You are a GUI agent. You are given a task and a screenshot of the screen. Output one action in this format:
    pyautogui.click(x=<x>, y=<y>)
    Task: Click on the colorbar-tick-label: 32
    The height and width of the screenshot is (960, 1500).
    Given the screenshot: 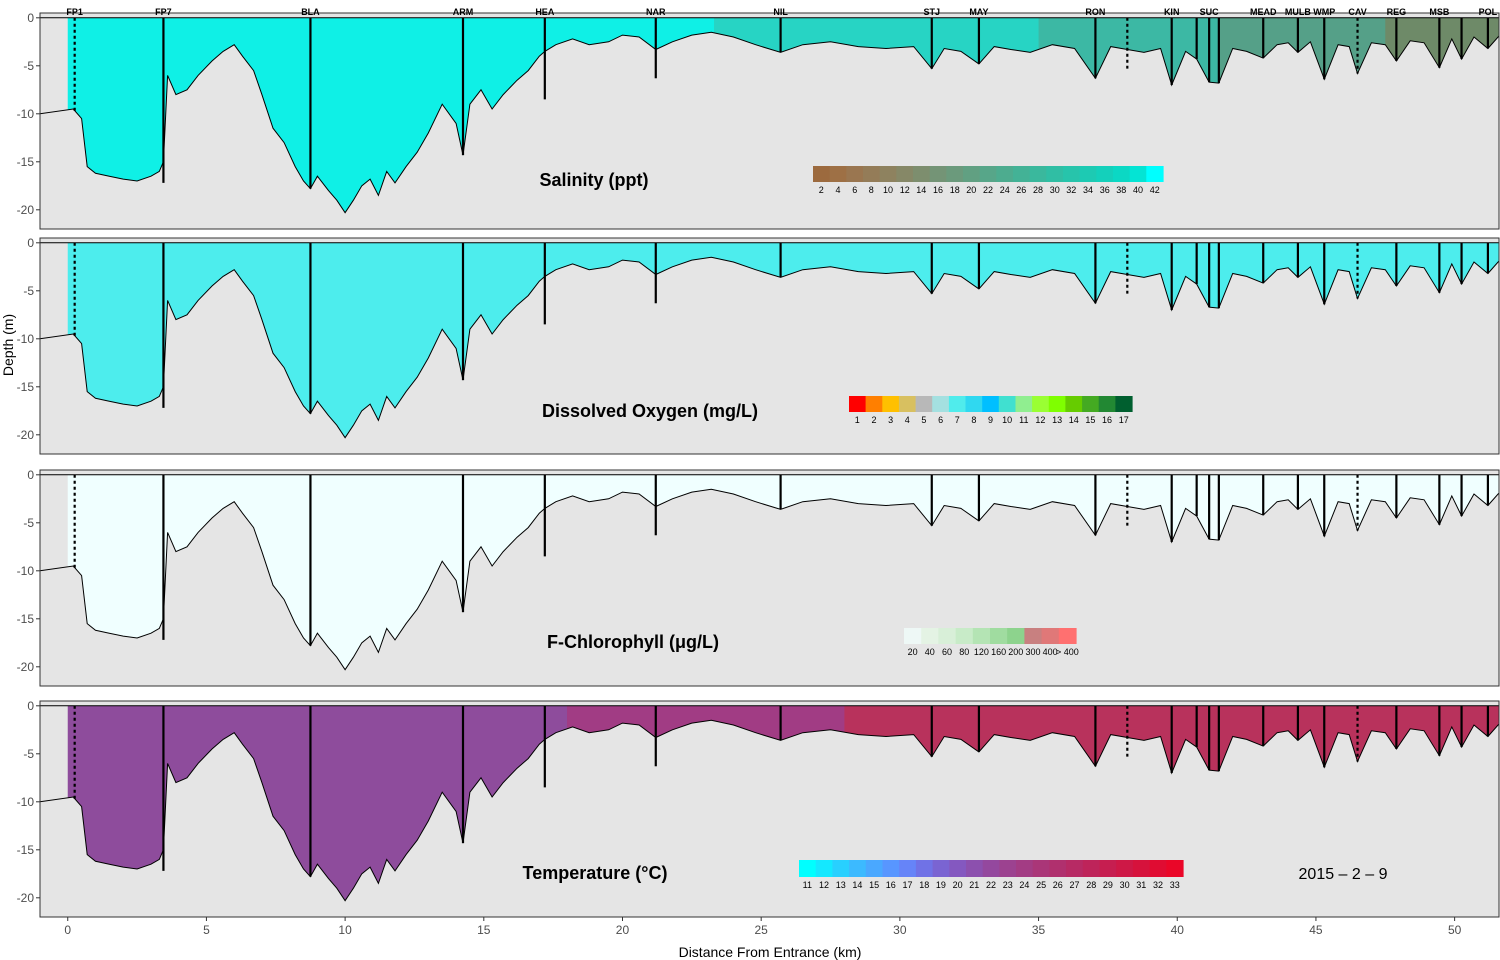 What is the action you would take?
    pyautogui.click(x=1158, y=885)
    